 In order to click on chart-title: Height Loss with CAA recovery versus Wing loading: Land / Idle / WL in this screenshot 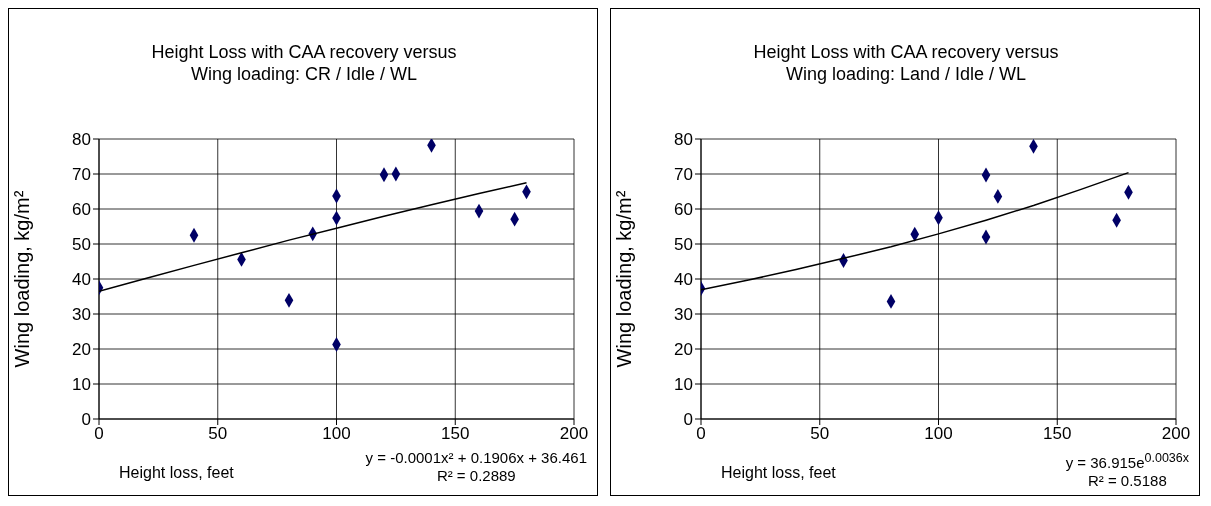, I will do `click(906, 63)`.